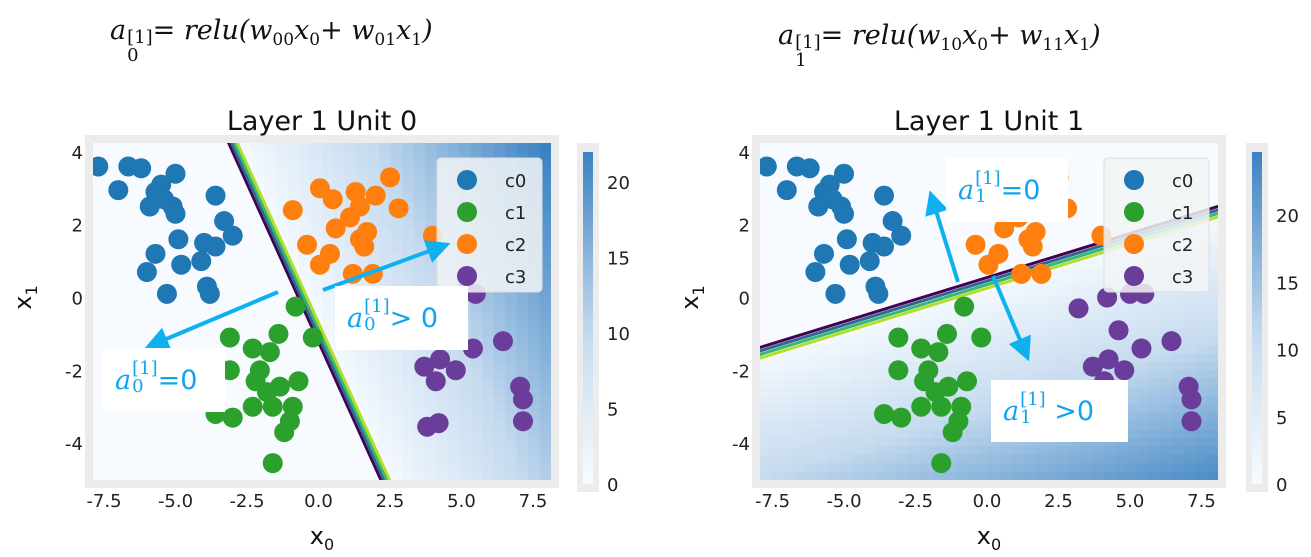  What do you see at coordinates (989, 121) in the screenshot?
I see `chart-title: Layer 1 Unit 1` at bounding box center [989, 121].